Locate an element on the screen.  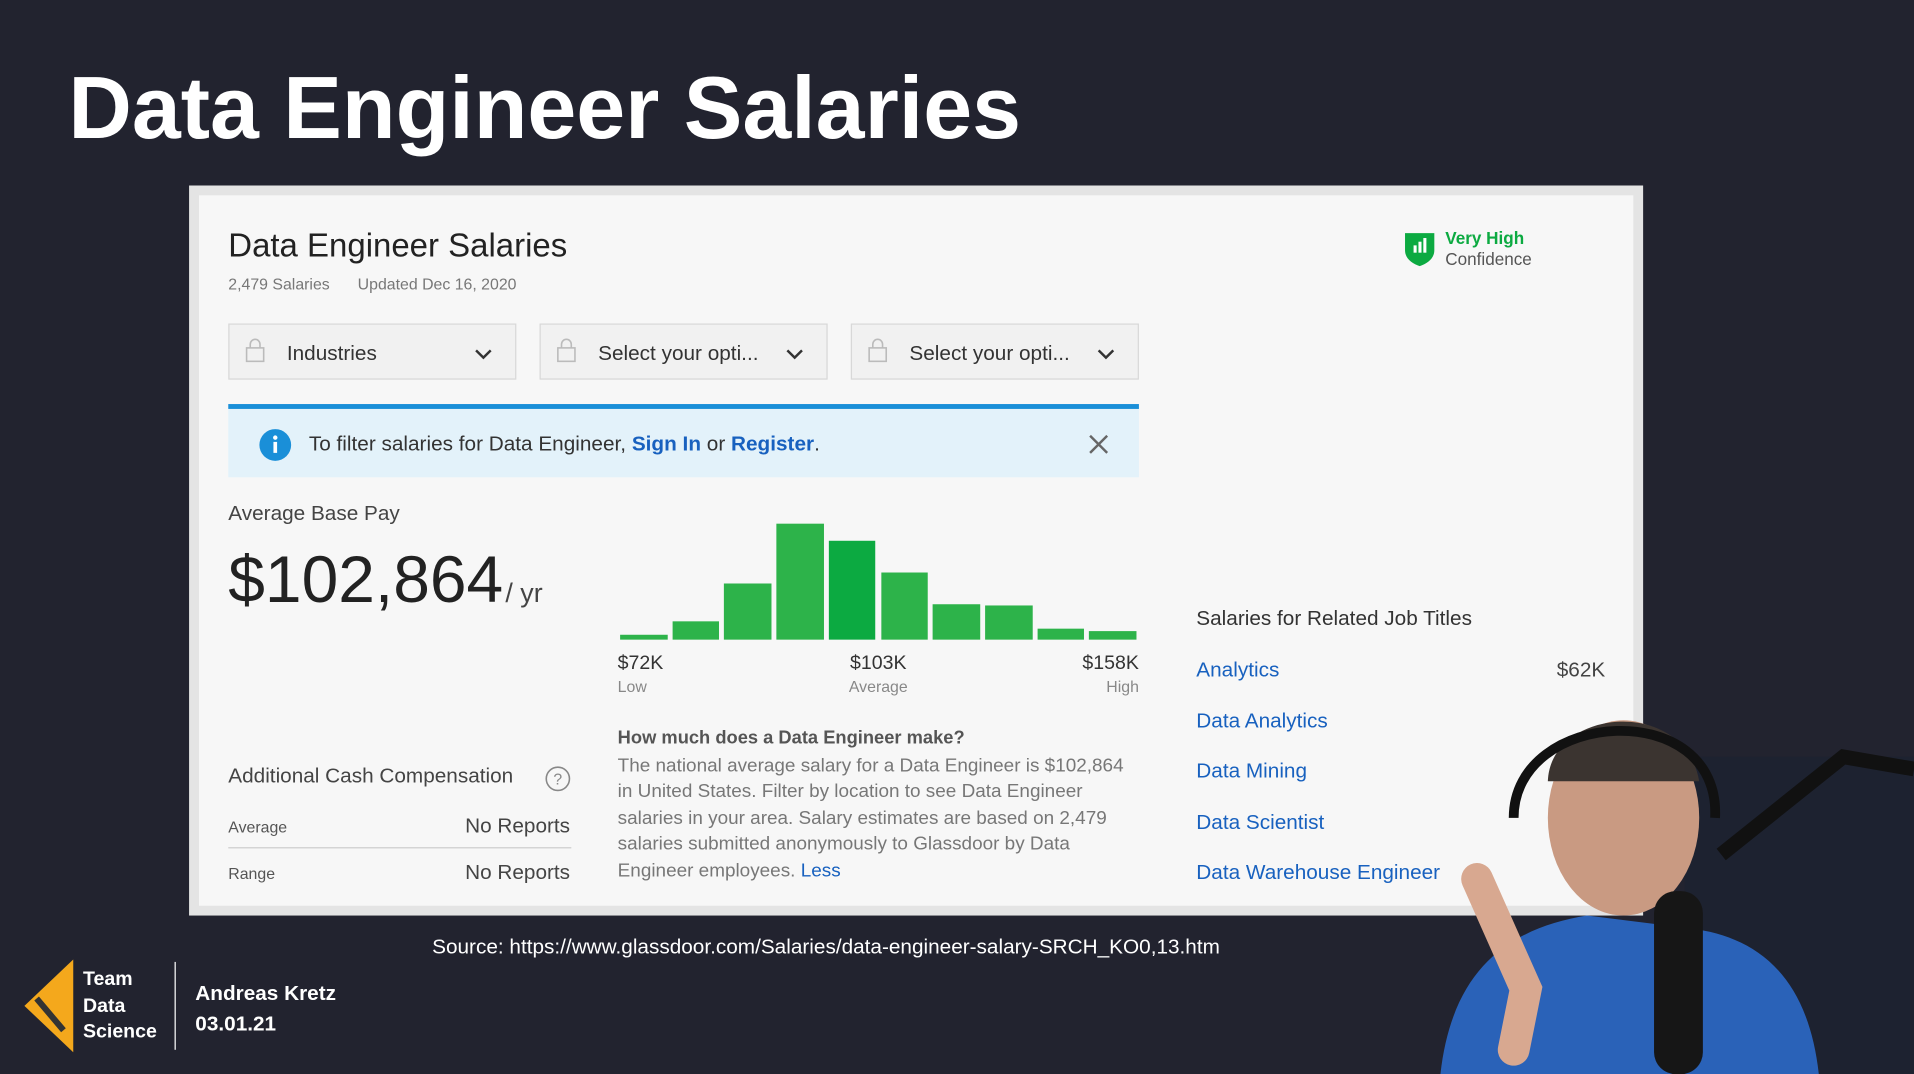
less-link: Less is located at coordinates (820, 870).